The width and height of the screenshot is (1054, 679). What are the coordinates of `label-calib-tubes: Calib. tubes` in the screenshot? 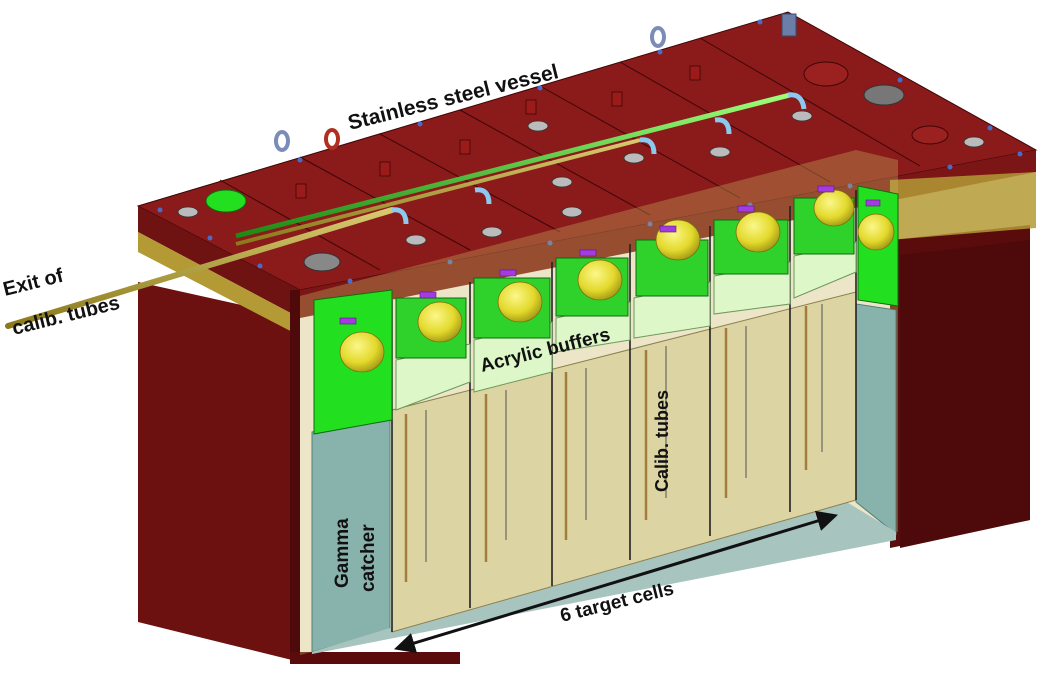 It's located at (662, 441).